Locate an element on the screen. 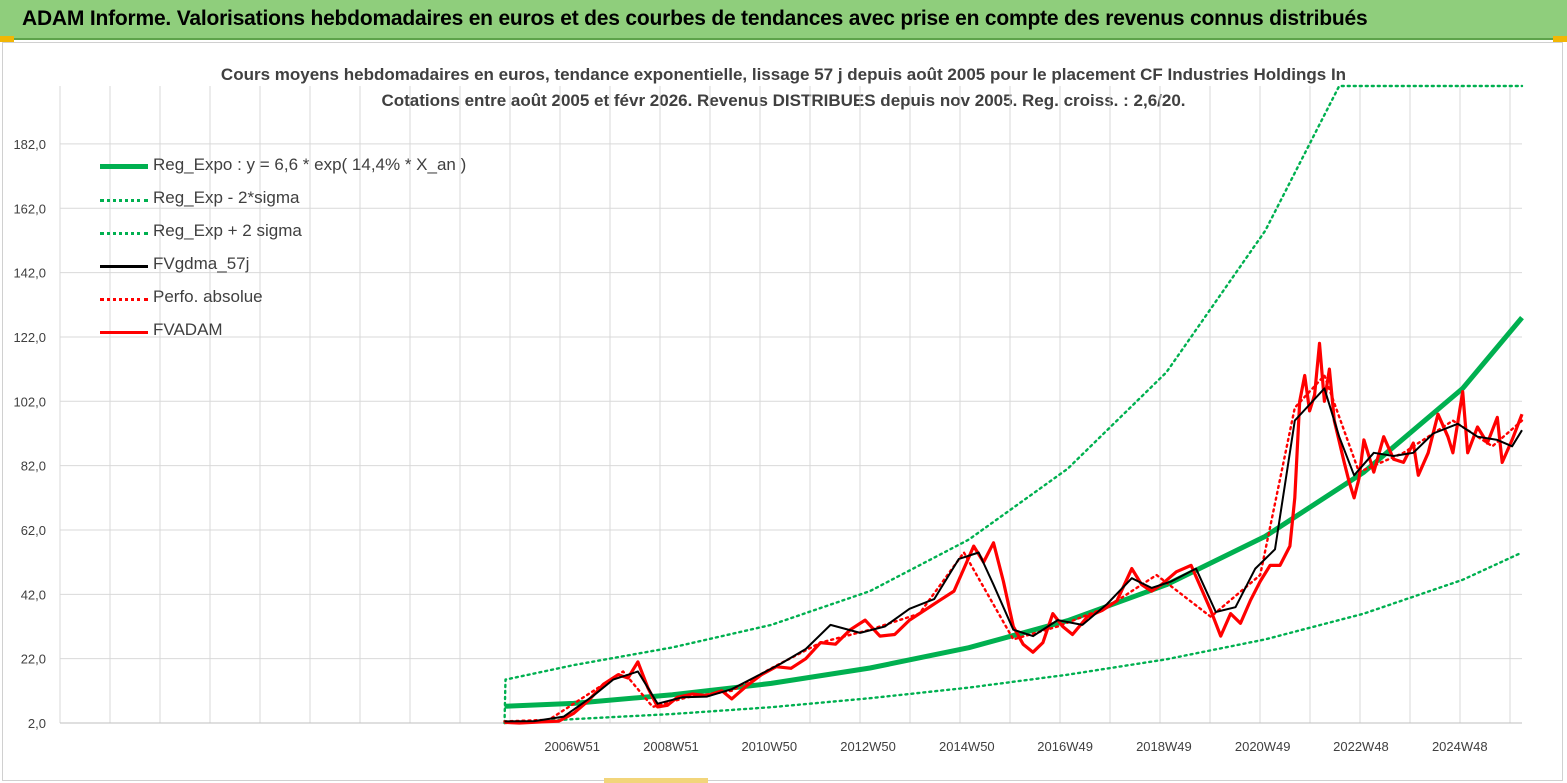 The width and height of the screenshot is (1567, 783). y-tick-label: 182,0 is located at coordinates (29, 144).